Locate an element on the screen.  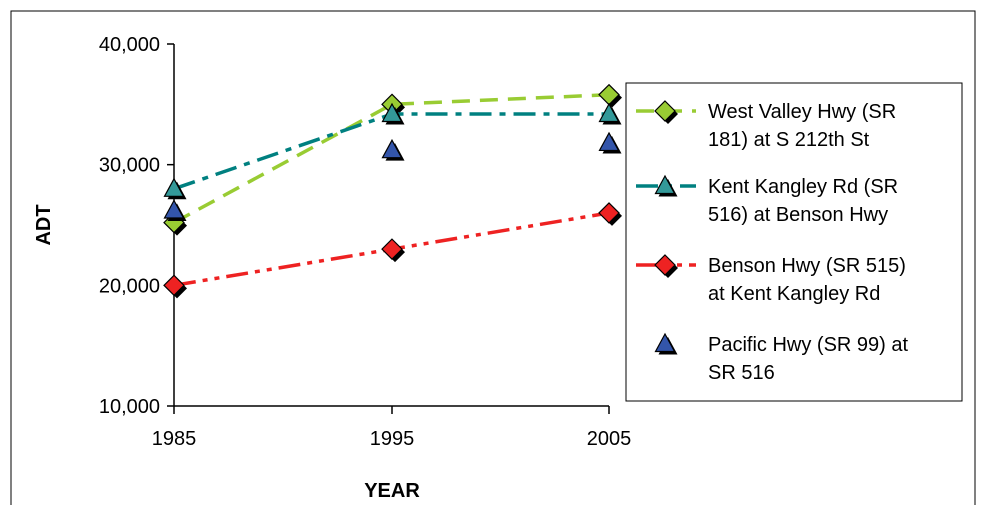
legend-label: West Valley Hwy (SR is located at coordinates (802, 112).